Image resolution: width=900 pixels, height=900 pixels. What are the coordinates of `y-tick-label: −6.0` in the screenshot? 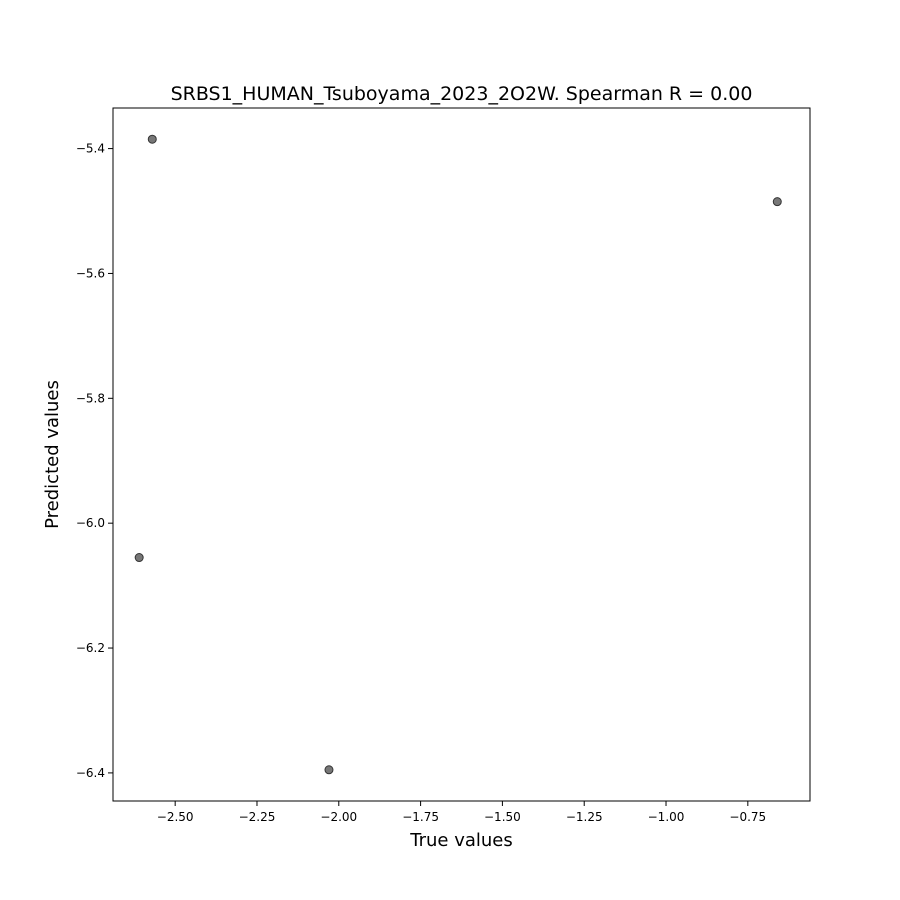 It's located at (90, 523).